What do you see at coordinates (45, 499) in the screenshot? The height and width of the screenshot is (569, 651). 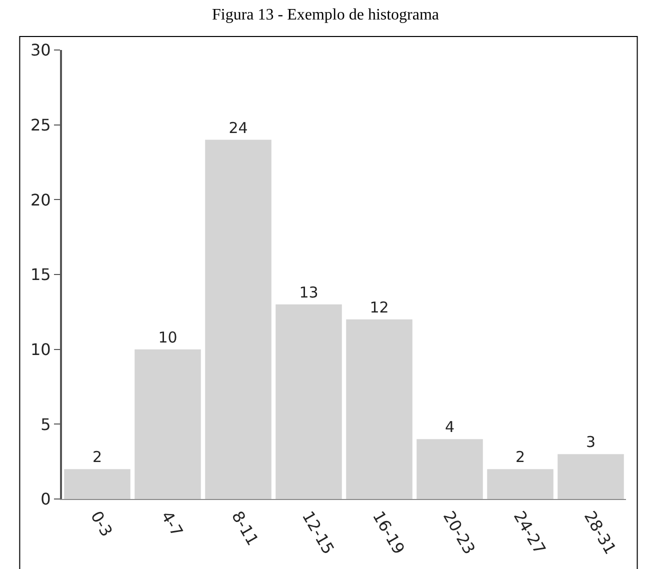 I see `y-tick-label: 0` at bounding box center [45, 499].